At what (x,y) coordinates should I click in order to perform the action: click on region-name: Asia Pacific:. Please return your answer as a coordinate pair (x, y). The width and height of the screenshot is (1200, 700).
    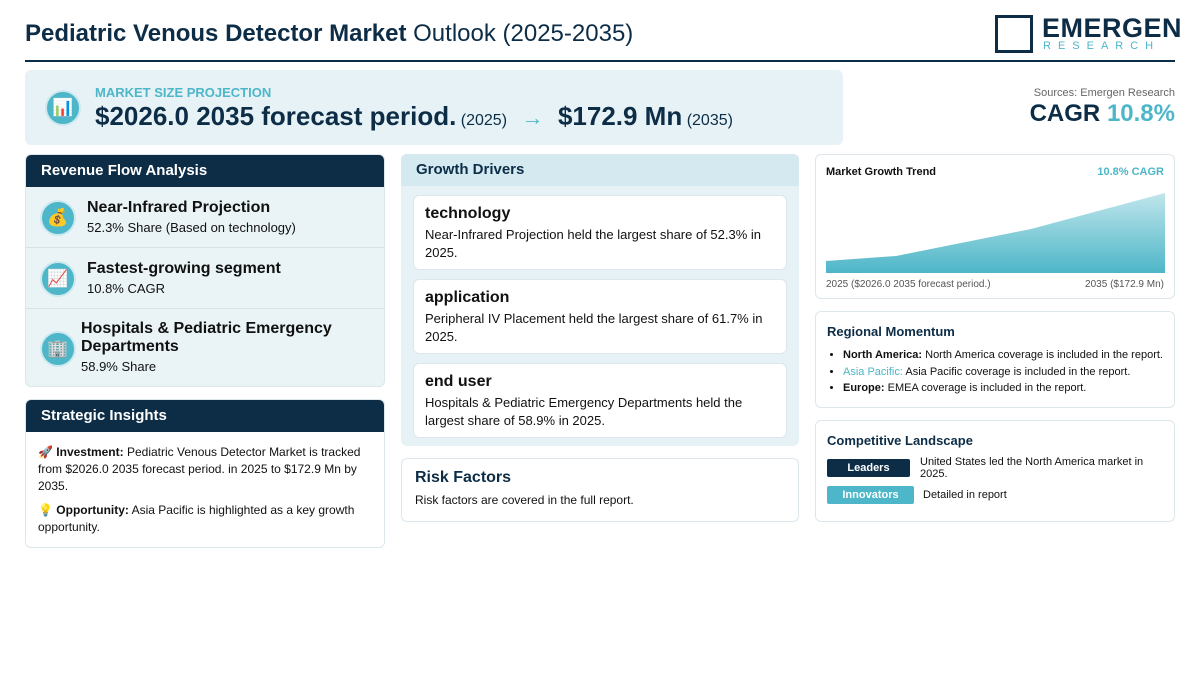
    Looking at the image, I should click on (873, 371).